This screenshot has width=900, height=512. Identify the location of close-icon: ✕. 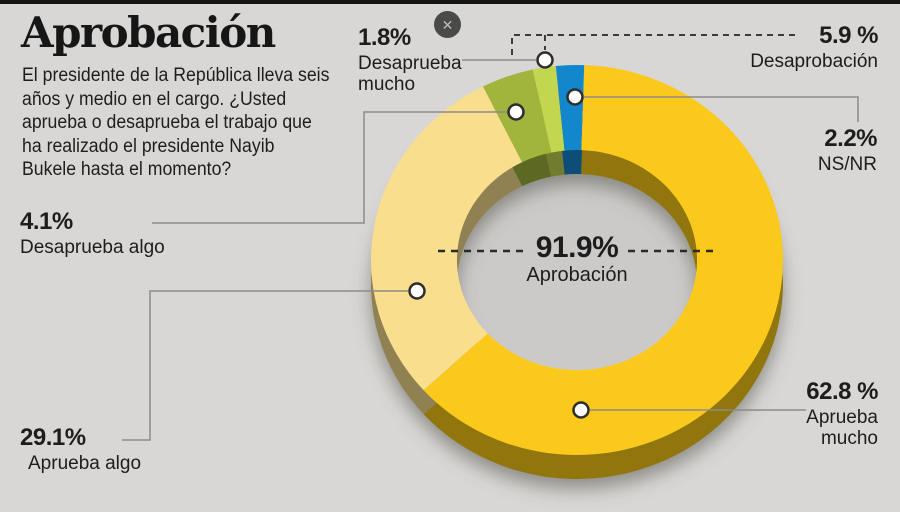
(447, 24).